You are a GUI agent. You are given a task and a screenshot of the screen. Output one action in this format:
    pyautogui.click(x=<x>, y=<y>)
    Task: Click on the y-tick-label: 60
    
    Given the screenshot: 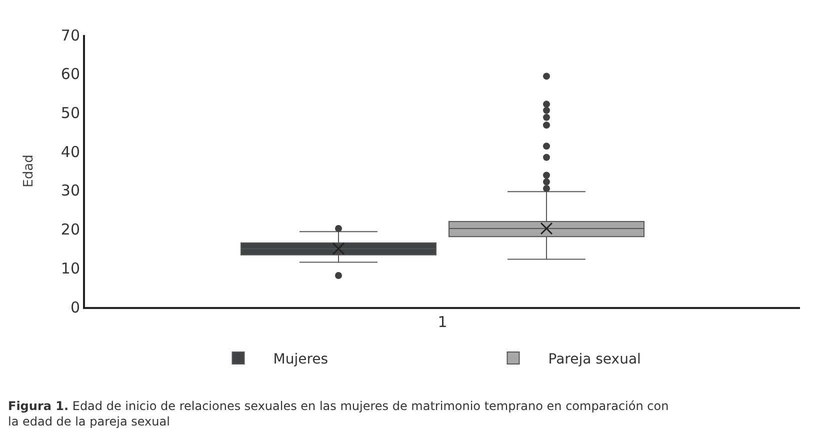 What is the action you would take?
    pyautogui.click(x=70, y=74)
    